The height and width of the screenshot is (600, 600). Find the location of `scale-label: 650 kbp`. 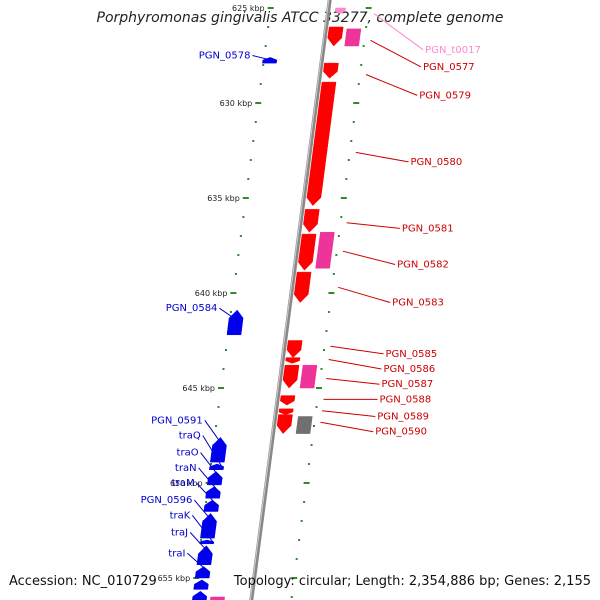

scale-label: 650 kbp is located at coordinates (186, 483).